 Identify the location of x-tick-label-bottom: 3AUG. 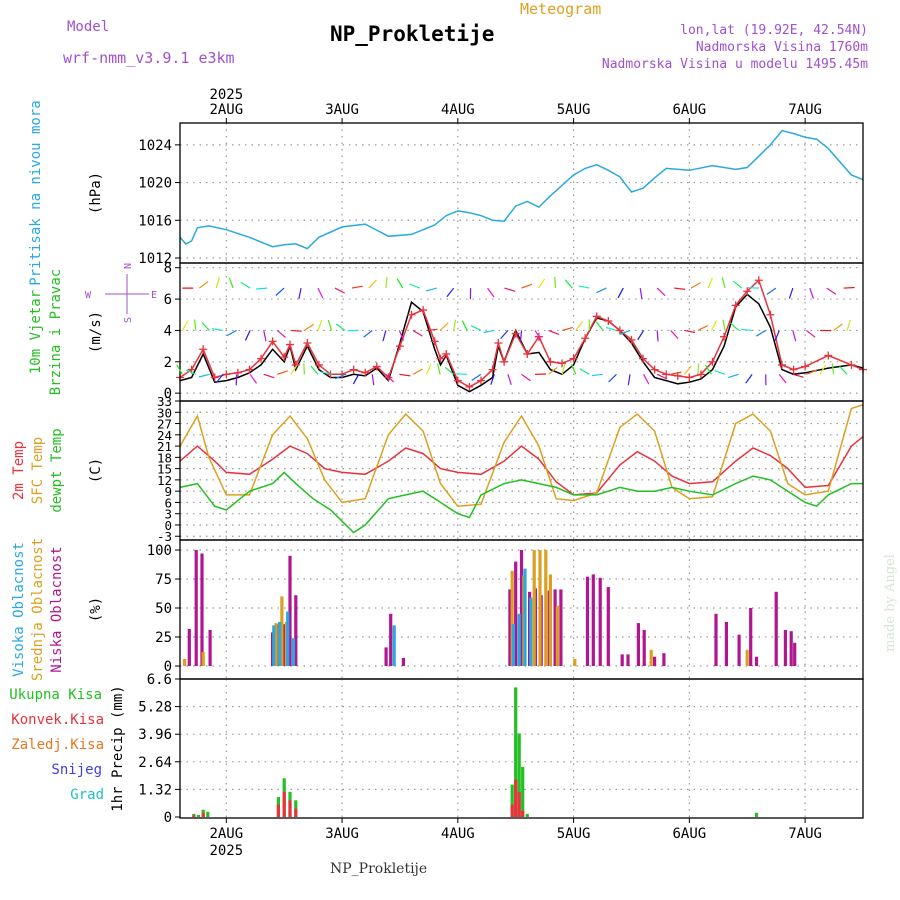
(342, 834).